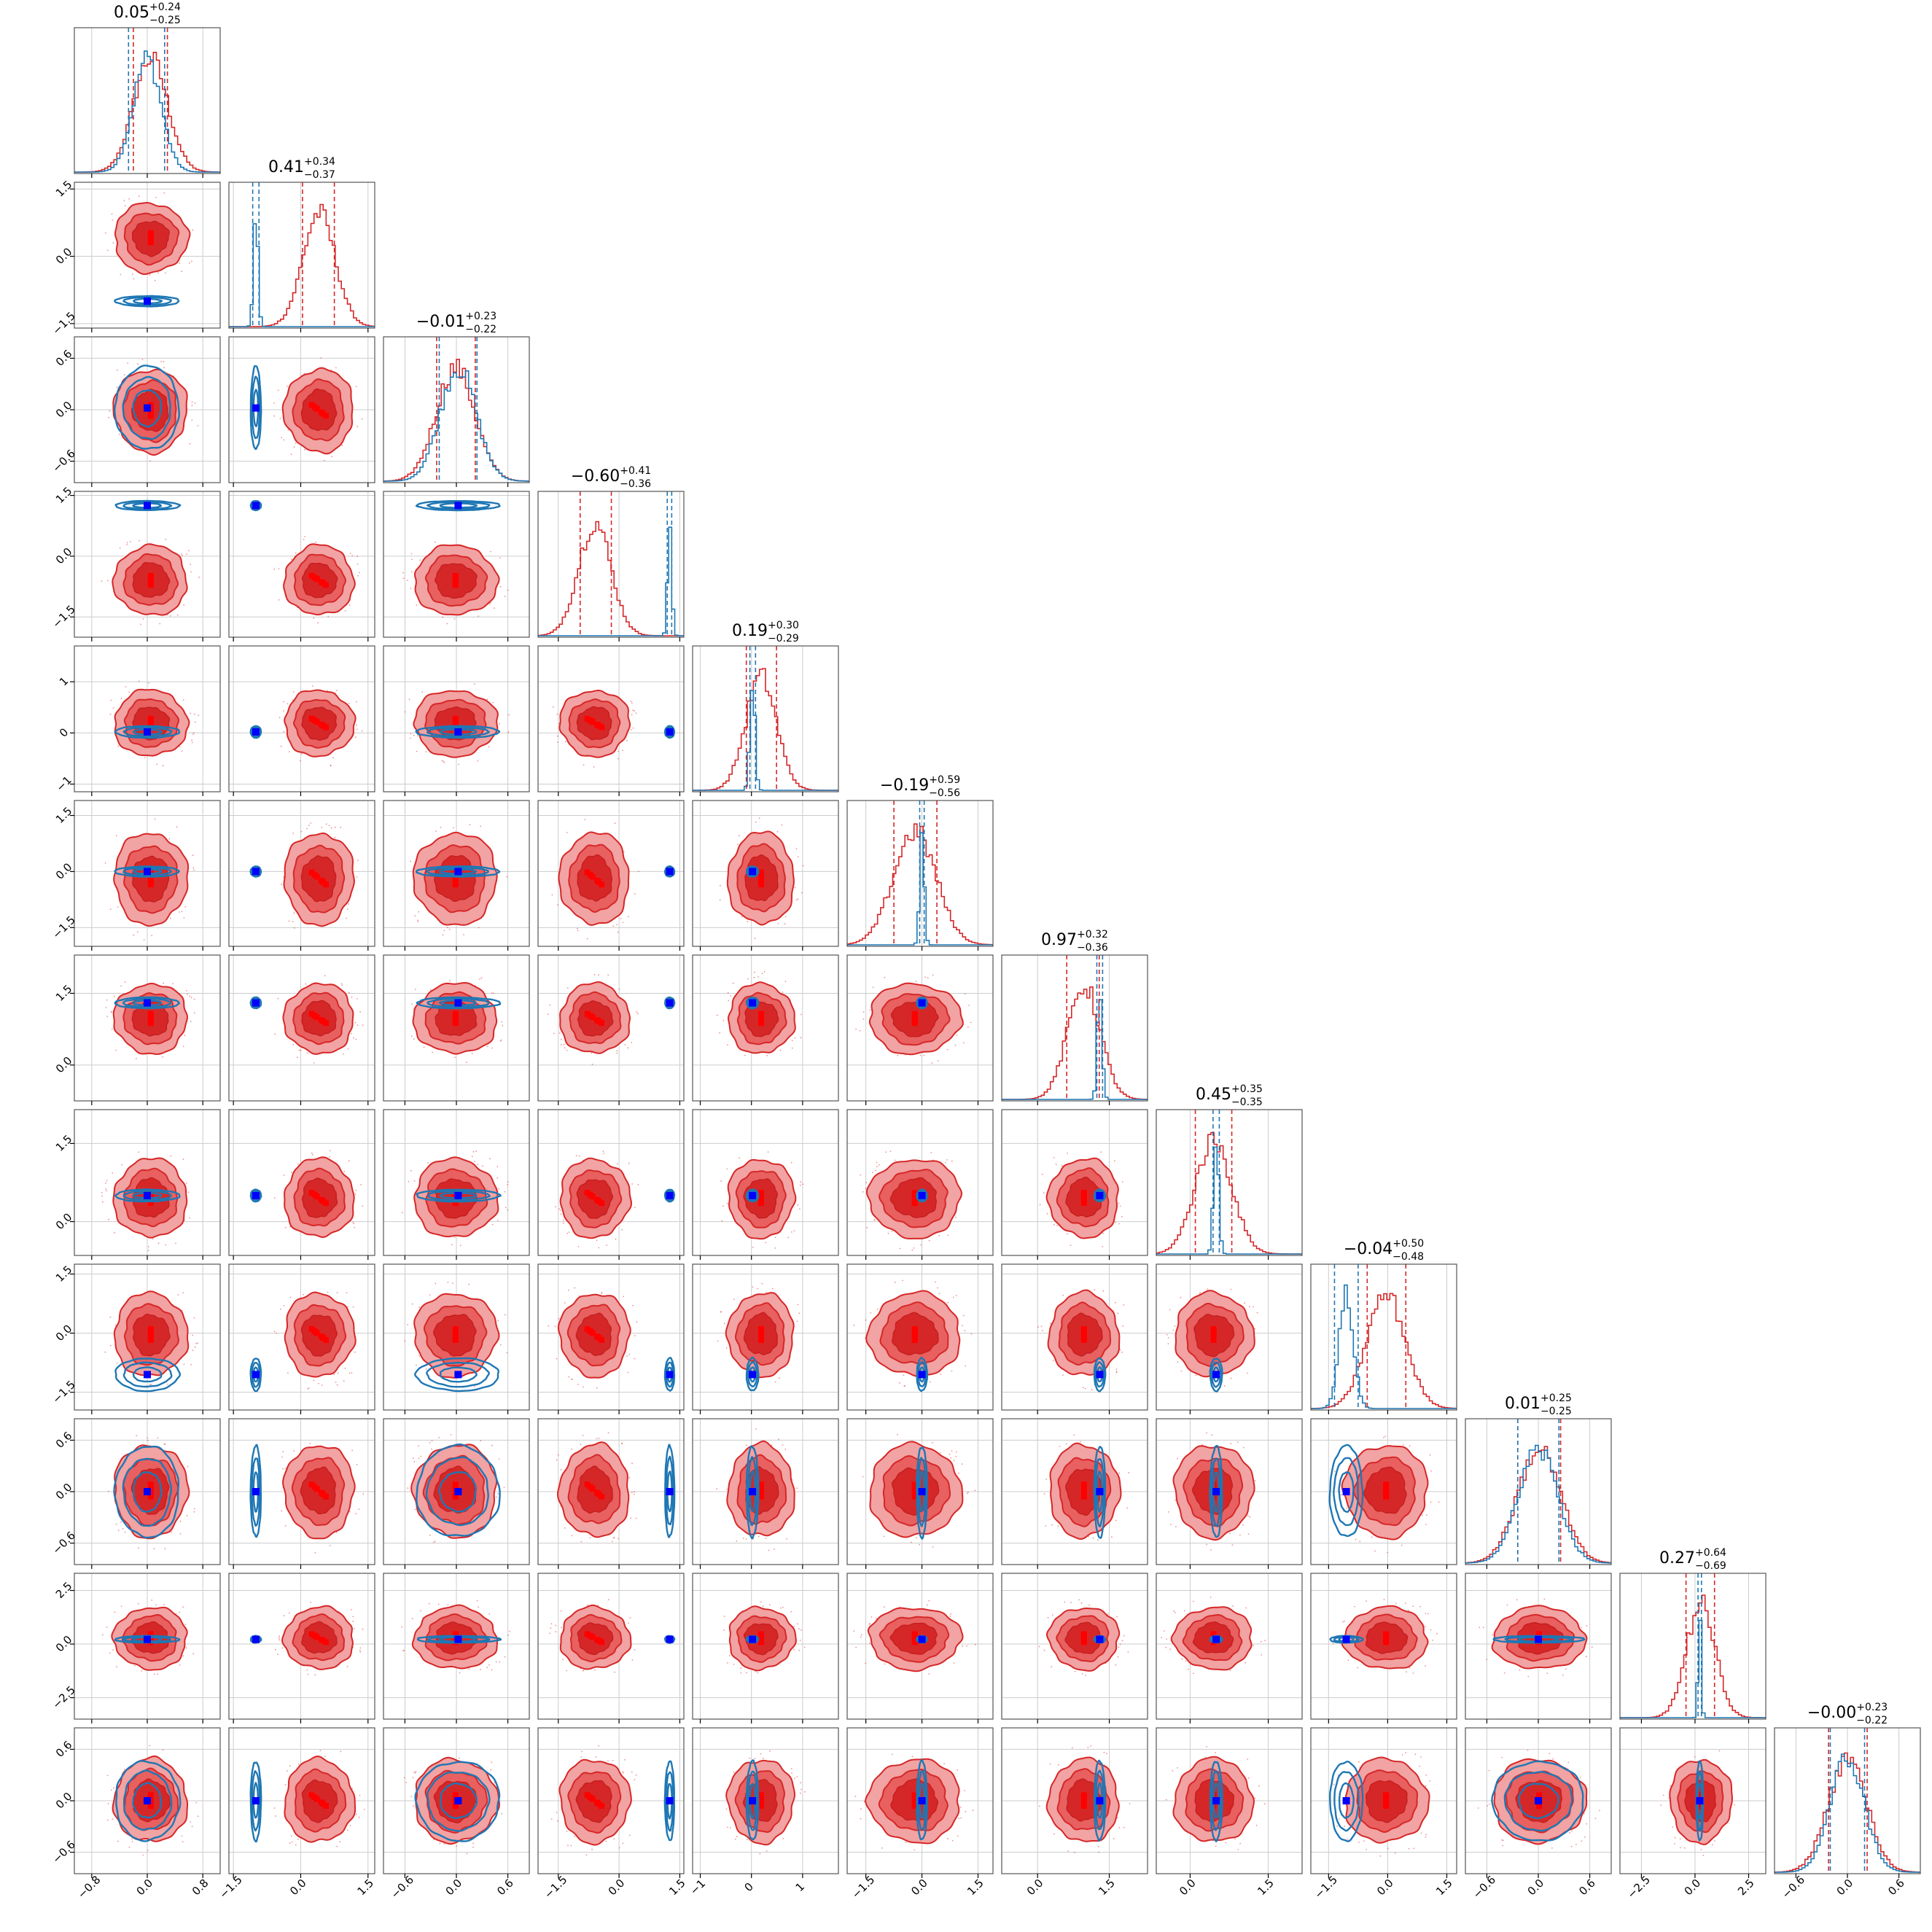 This screenshot has height=1932, width=1932. What do you see at coordinates (64, 871) in the screenshot?
I see `y-tick-label: 0.0` at bounding box center [64, 871].